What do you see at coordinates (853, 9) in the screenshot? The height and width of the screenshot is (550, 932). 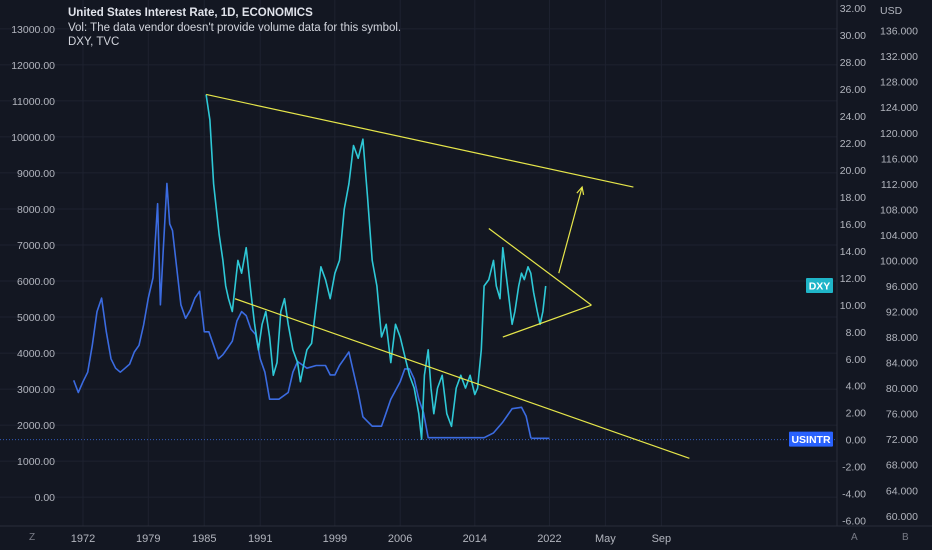 I see `rate-axis-tick-label: 32.00` at bounding box center [853, 9].